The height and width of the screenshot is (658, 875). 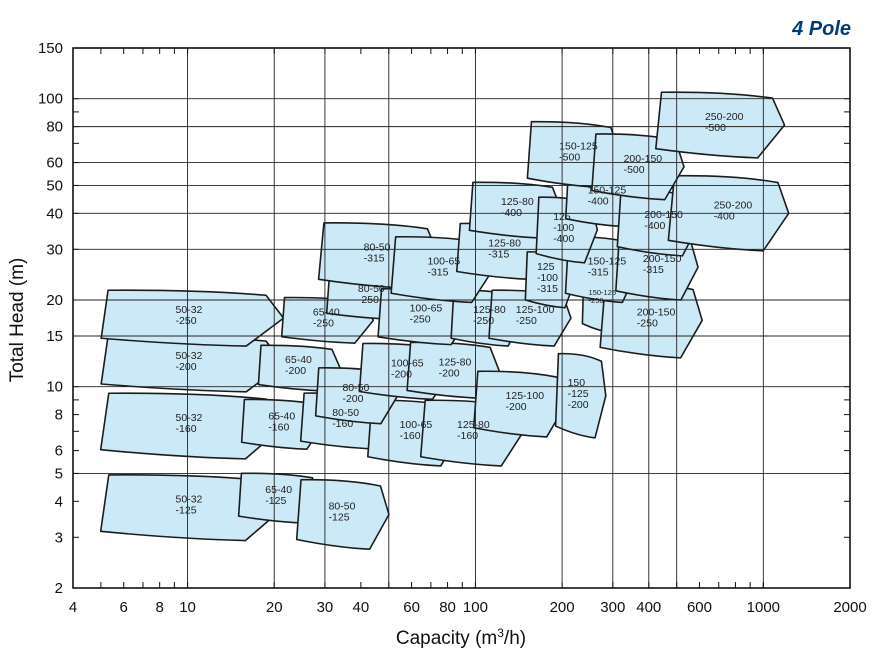 I want to click on pump-model-label: 125-80 -315, so click(x=504, y=248).